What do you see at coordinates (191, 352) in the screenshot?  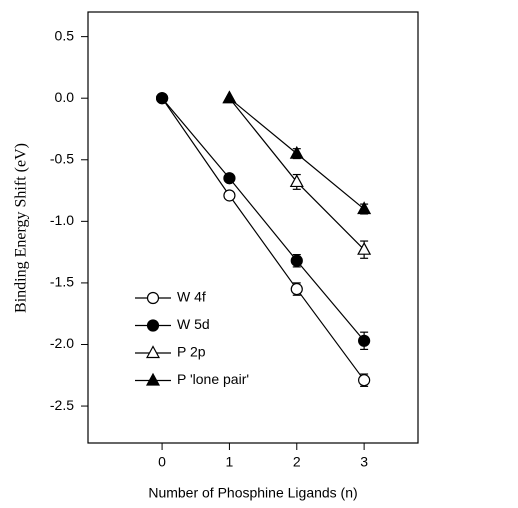 I see `legend-label: P 2p` at bounding box center [191, 352].